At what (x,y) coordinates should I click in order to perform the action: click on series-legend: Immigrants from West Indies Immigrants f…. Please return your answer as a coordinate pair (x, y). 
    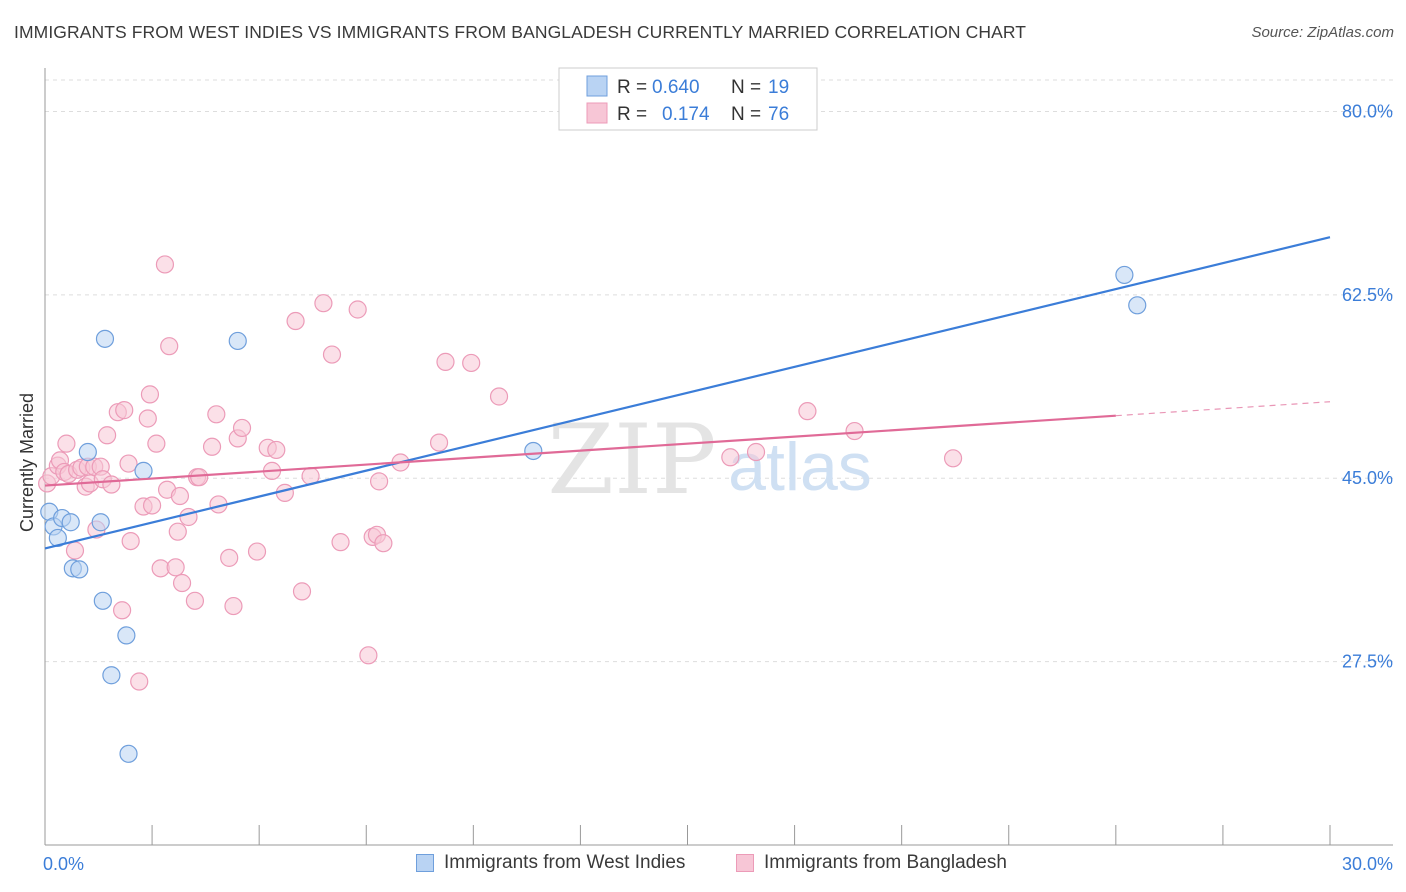
    Looking at the image, I should click on (703, 865).